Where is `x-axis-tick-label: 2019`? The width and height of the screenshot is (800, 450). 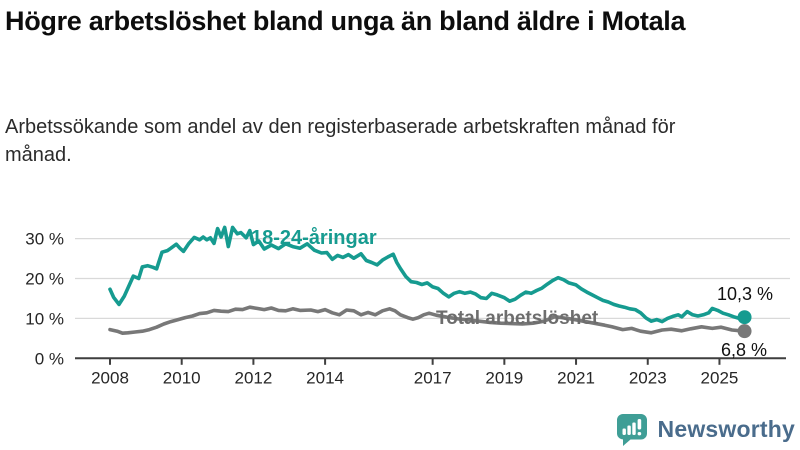 x-axis-tick-label: 2019 is located at coordinates (504, 377).